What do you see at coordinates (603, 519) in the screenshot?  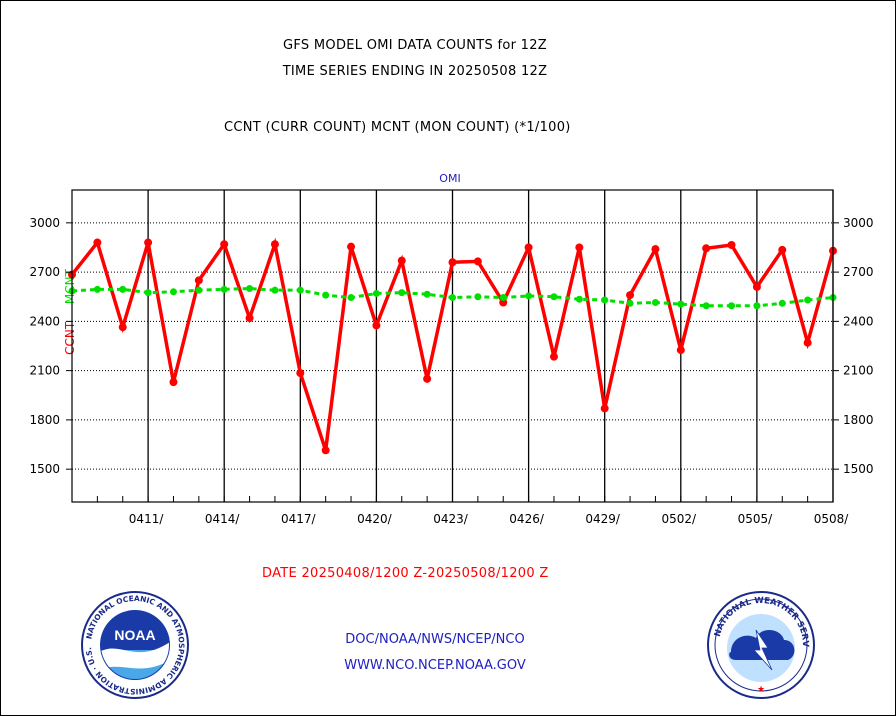 I see `x-tick-label: 0429/` at bounding box center [603, 519].